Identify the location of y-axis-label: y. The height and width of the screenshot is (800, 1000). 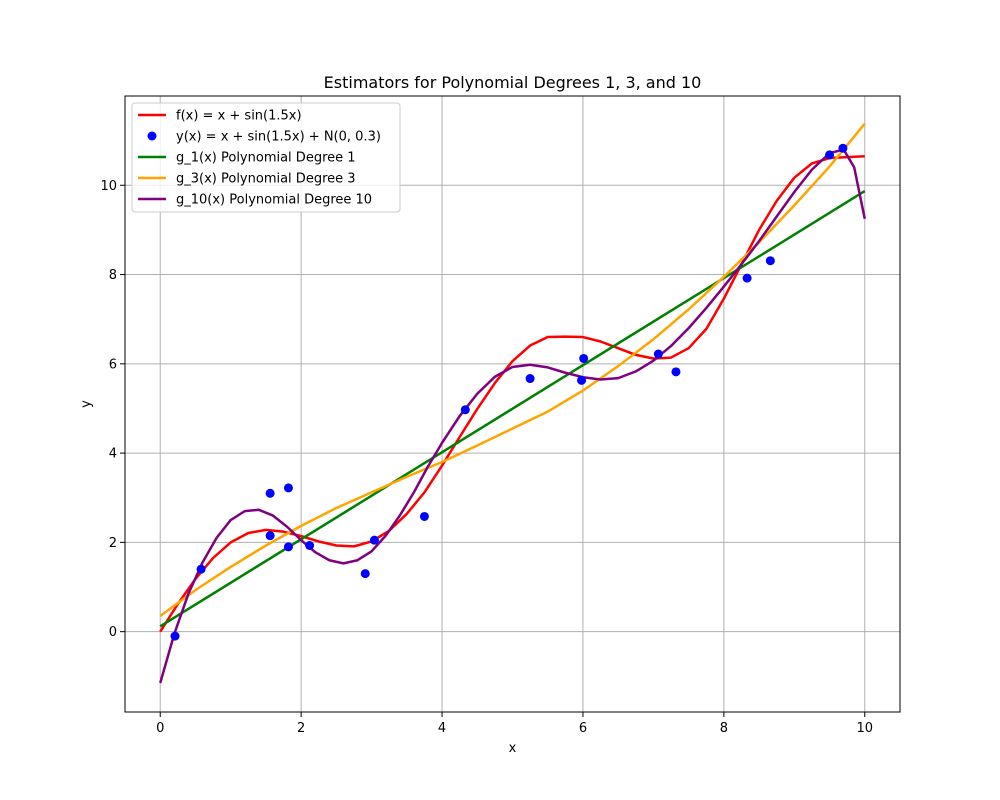
(86, 404).